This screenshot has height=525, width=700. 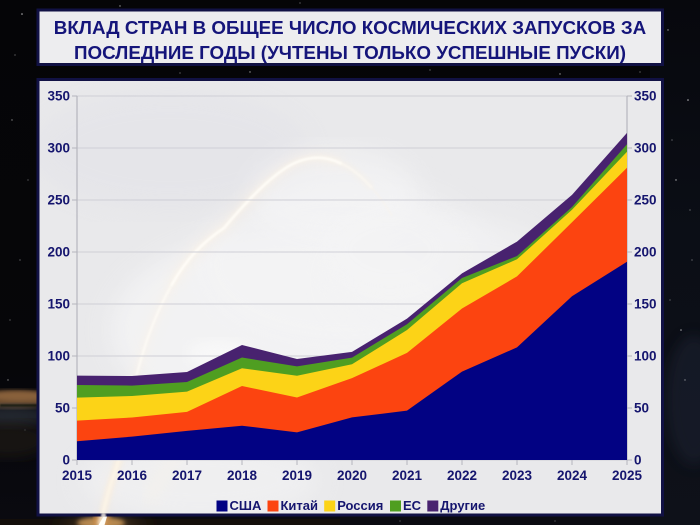 I want to click on svg-text: 2015, so click(x=77, y=475).